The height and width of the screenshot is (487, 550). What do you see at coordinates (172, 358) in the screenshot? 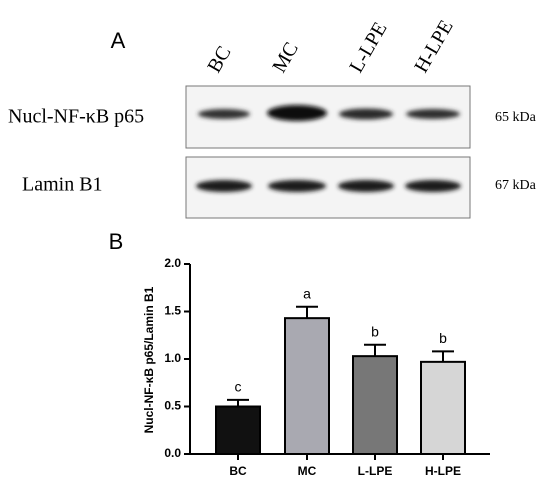
I see `y-tick-label: 1.0` at bounding box center [172, 358].